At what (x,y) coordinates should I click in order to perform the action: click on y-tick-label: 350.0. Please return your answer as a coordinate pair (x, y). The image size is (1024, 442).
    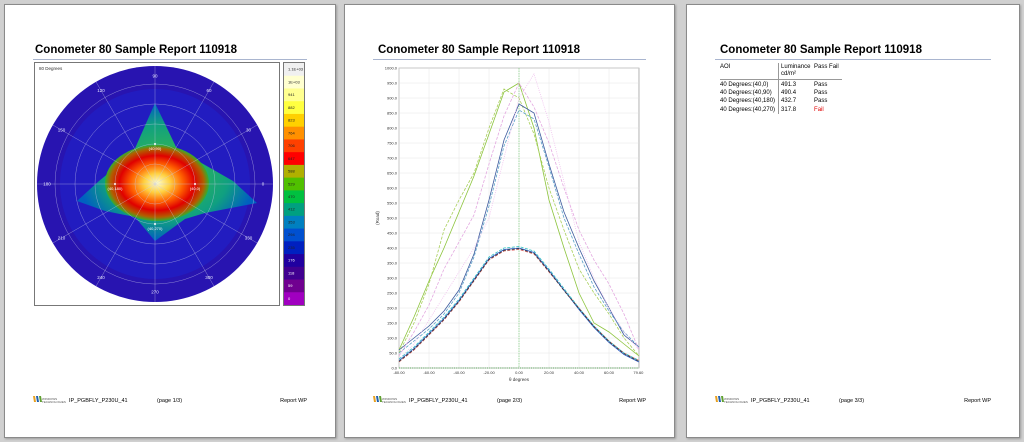
    Looking at the image, I should click on (392, 262).